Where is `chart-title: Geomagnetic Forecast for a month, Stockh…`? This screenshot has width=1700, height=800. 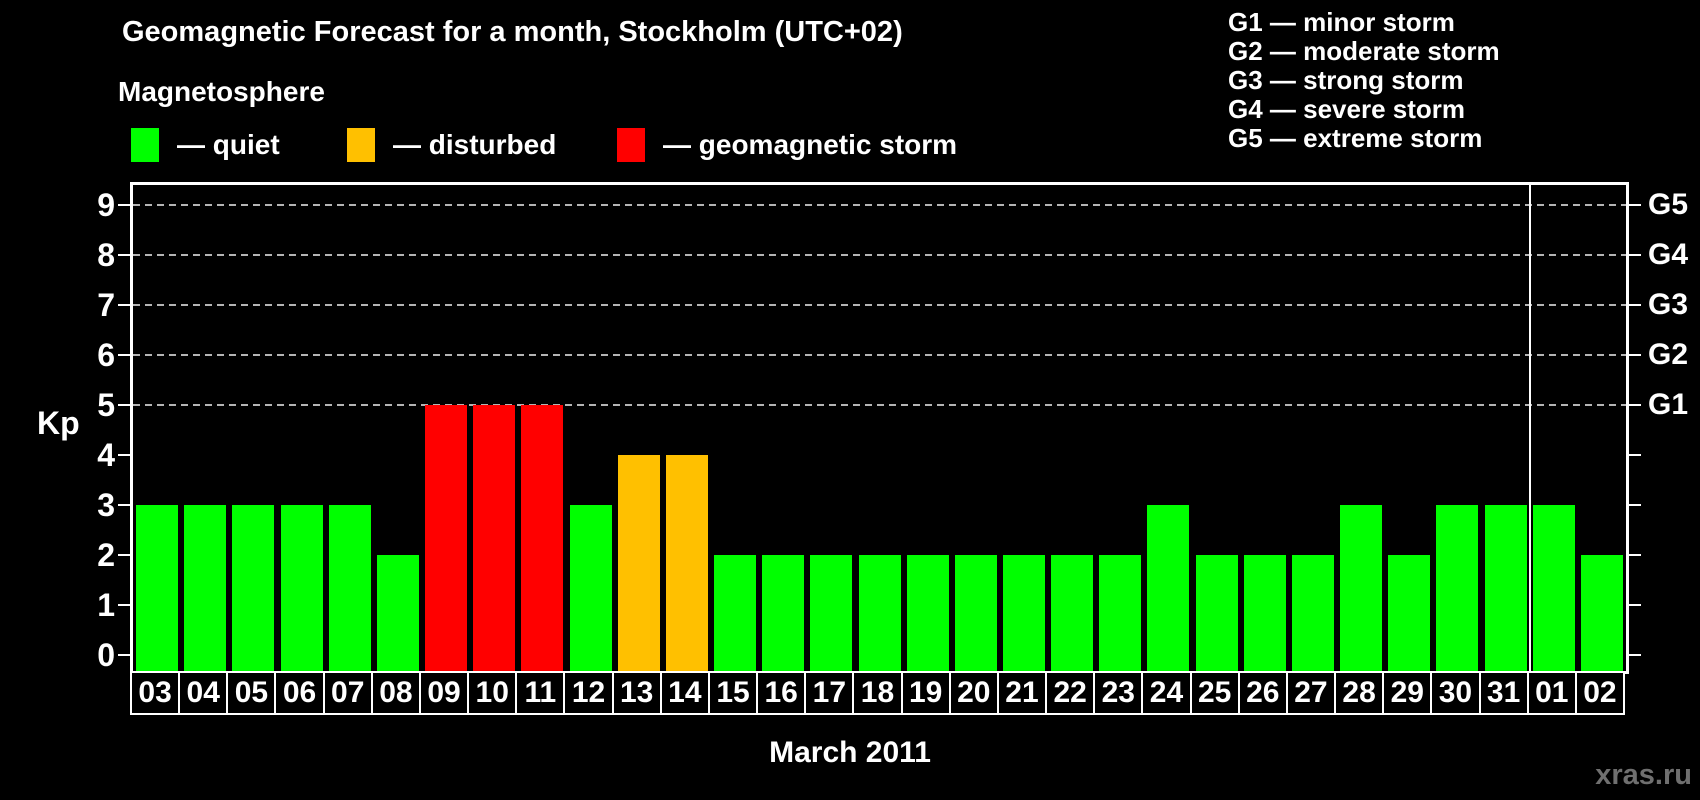
chart-title: Geomagnetic Forecast for a month, Stockh… is located at coordinates (512, 32).